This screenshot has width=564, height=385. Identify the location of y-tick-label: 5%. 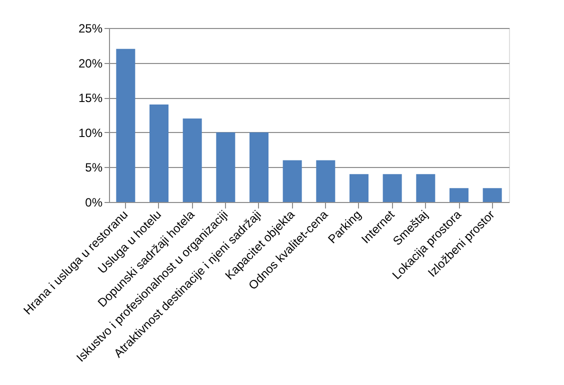
(94, 167).